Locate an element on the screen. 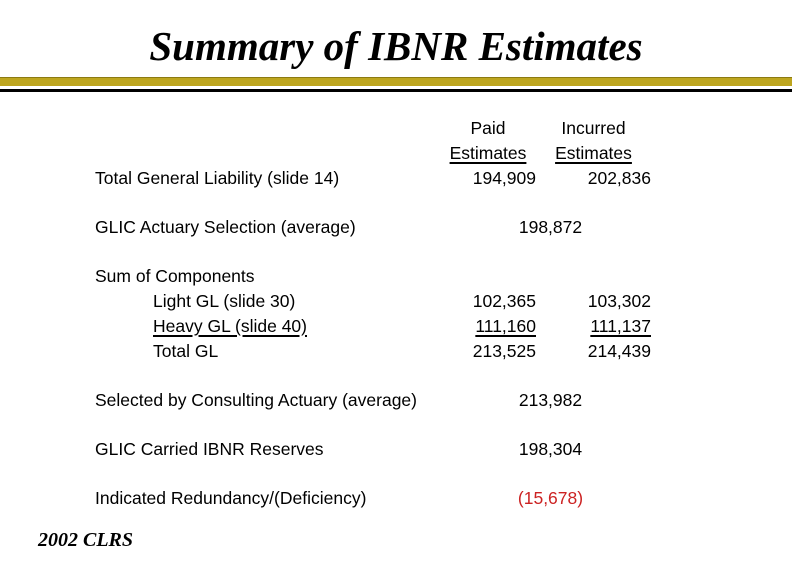 The width and height of the screenshot is (792, 576). gold-divider-rule is located at coordinates (396, 81).